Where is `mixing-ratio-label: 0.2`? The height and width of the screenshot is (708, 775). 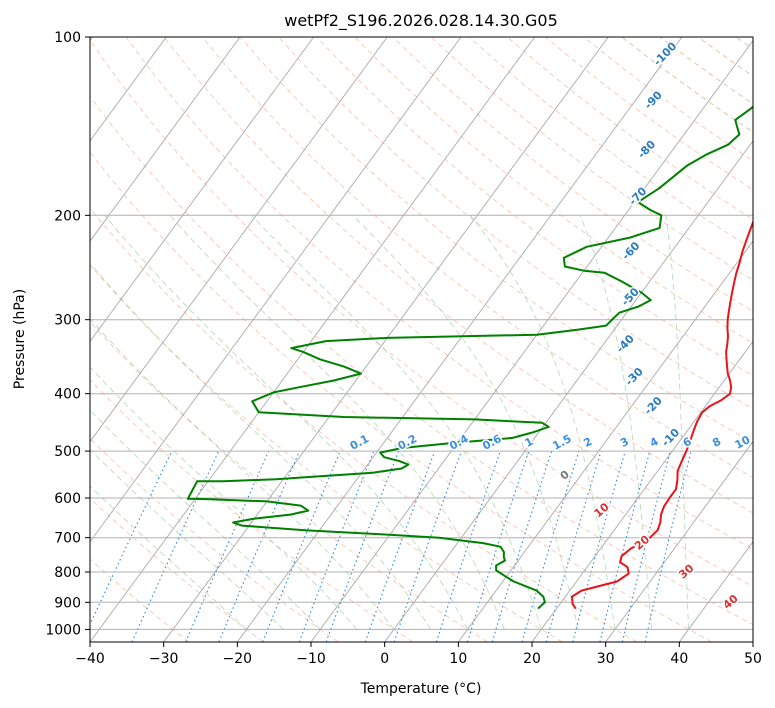
mixing-ratio-label: 0.2 is located at coordinates (407, 442).